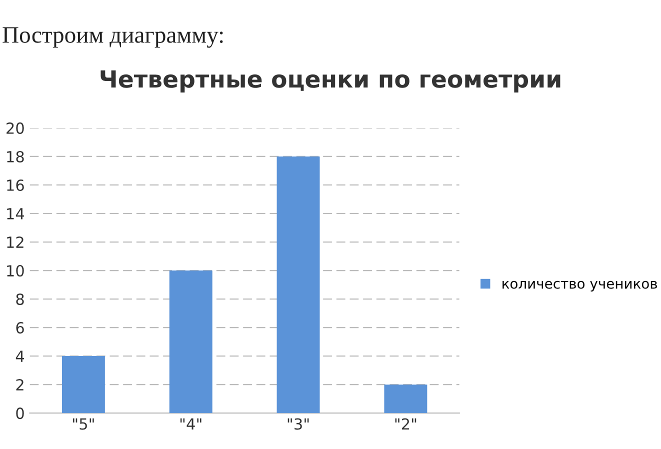  What do you see at coordinates (15, 242) in the screenshot?
I see `y-tick-label: 12` at bounding box center [15, 242].